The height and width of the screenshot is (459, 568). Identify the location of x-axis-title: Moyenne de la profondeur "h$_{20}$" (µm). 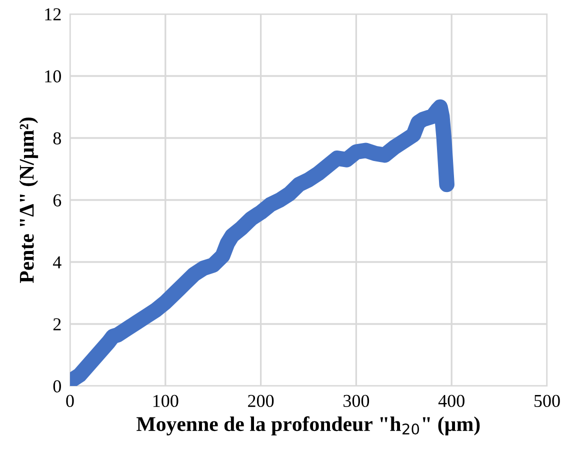
(308, 426).